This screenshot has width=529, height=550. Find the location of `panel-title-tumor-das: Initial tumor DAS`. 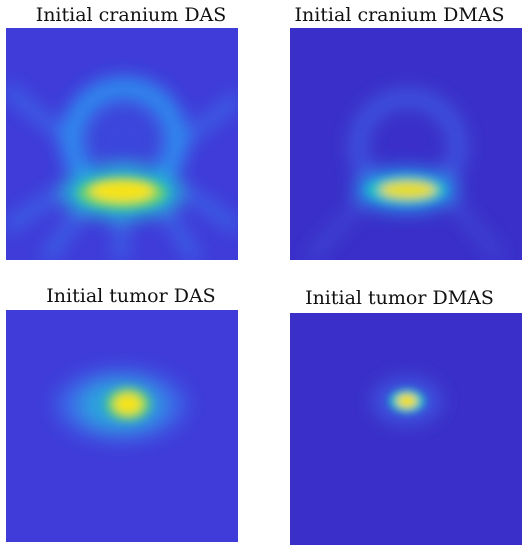

panel-title-tumor-das: Initial tumor DAS is located at coordinates (131, 296).